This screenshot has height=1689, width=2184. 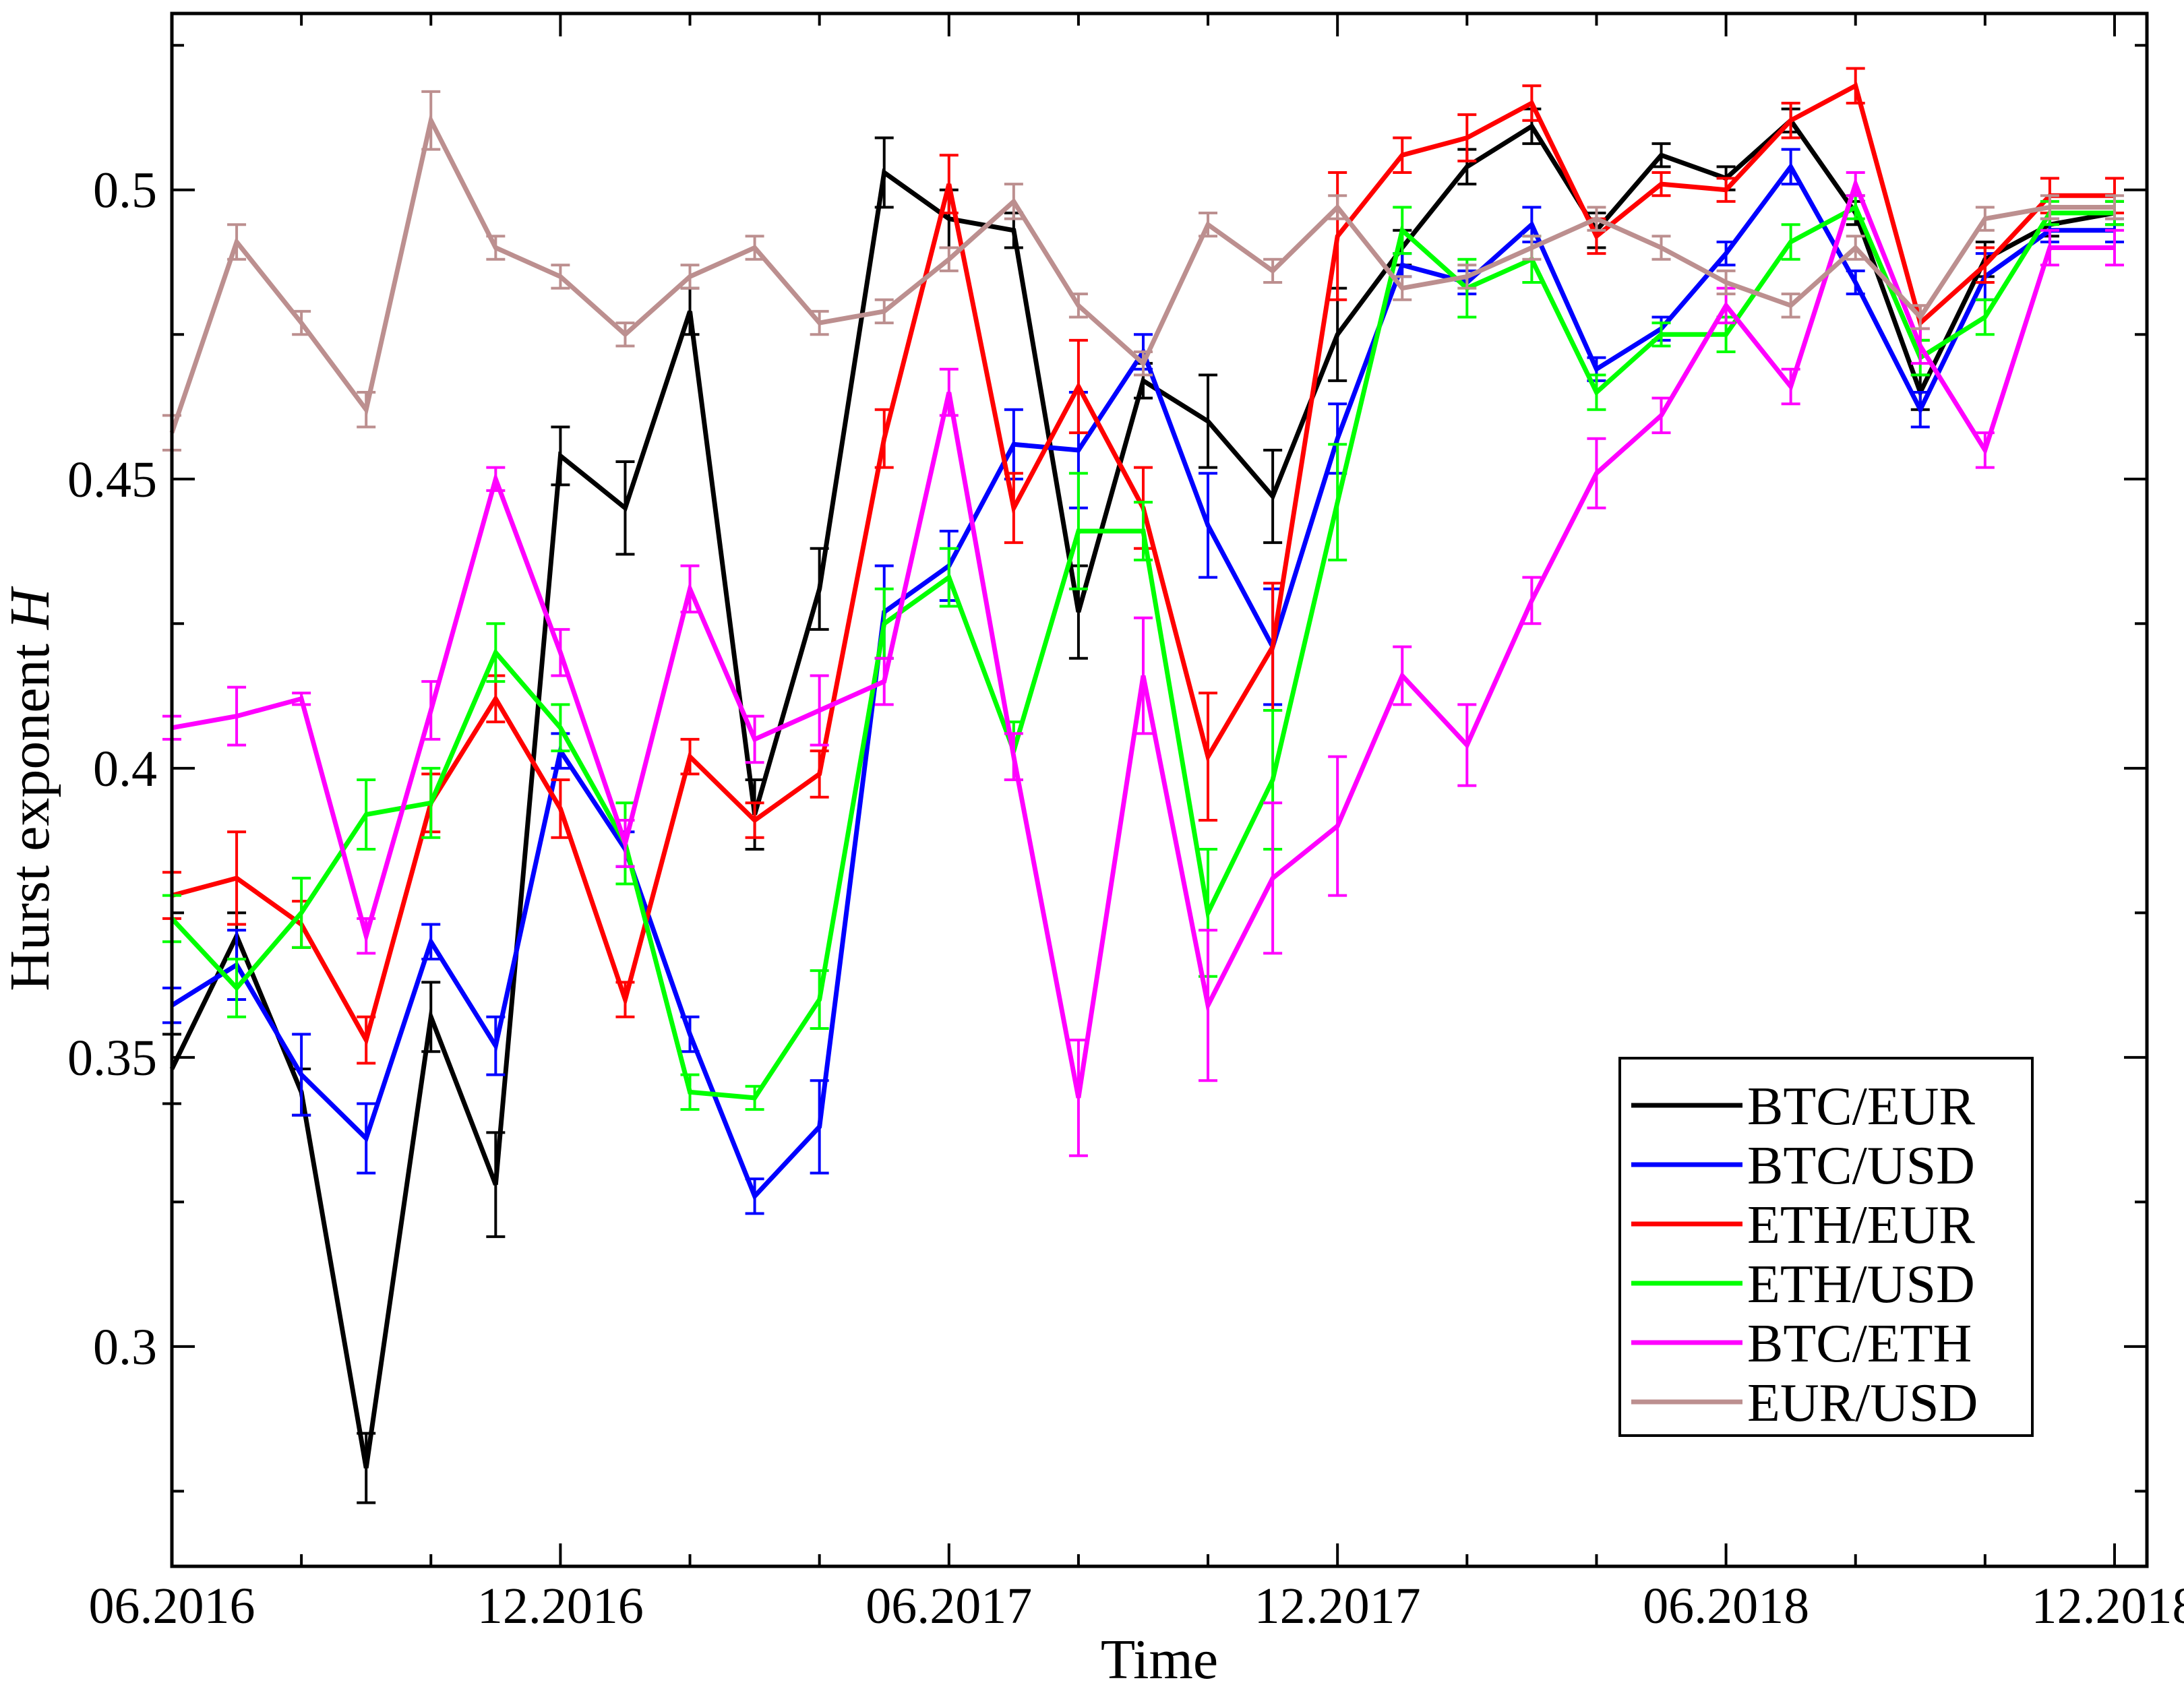 What do you see at coordinates (125, 1347) in the screenshot?
I see `y-tick-label: 0.3` at bounding box center [125, 1347].